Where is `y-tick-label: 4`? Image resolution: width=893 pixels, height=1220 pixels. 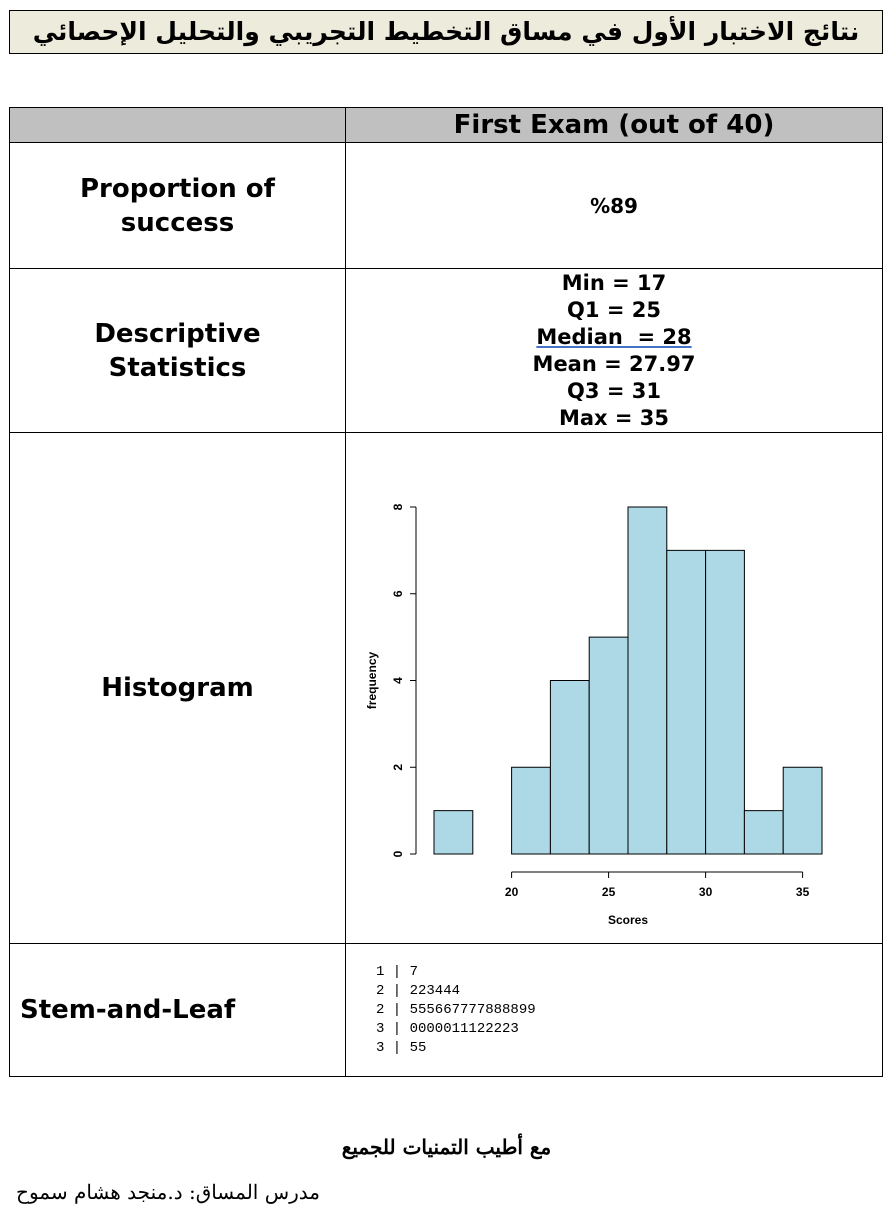 y-tick-label: 4 is located at coordinates (398, 680).